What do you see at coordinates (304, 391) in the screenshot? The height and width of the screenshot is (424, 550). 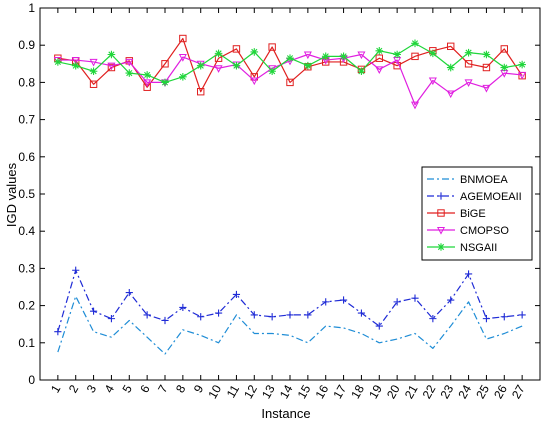 I see `x-tick-label: 15` at bounding box center [304, 391].